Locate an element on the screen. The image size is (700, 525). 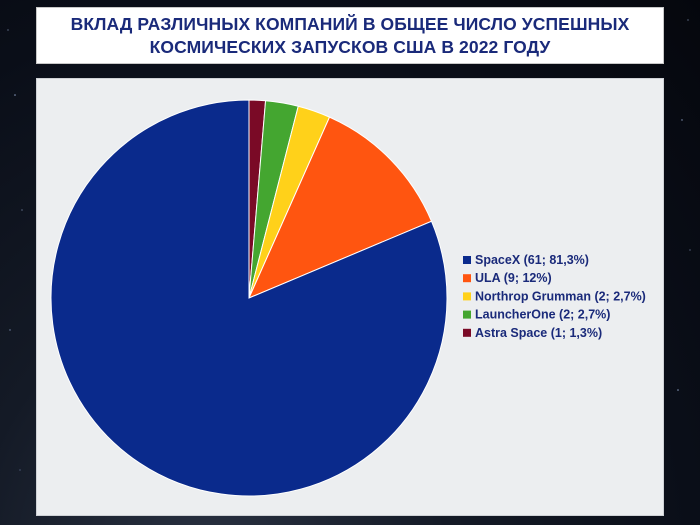
slice-ula is located at coordinates (340, 207).